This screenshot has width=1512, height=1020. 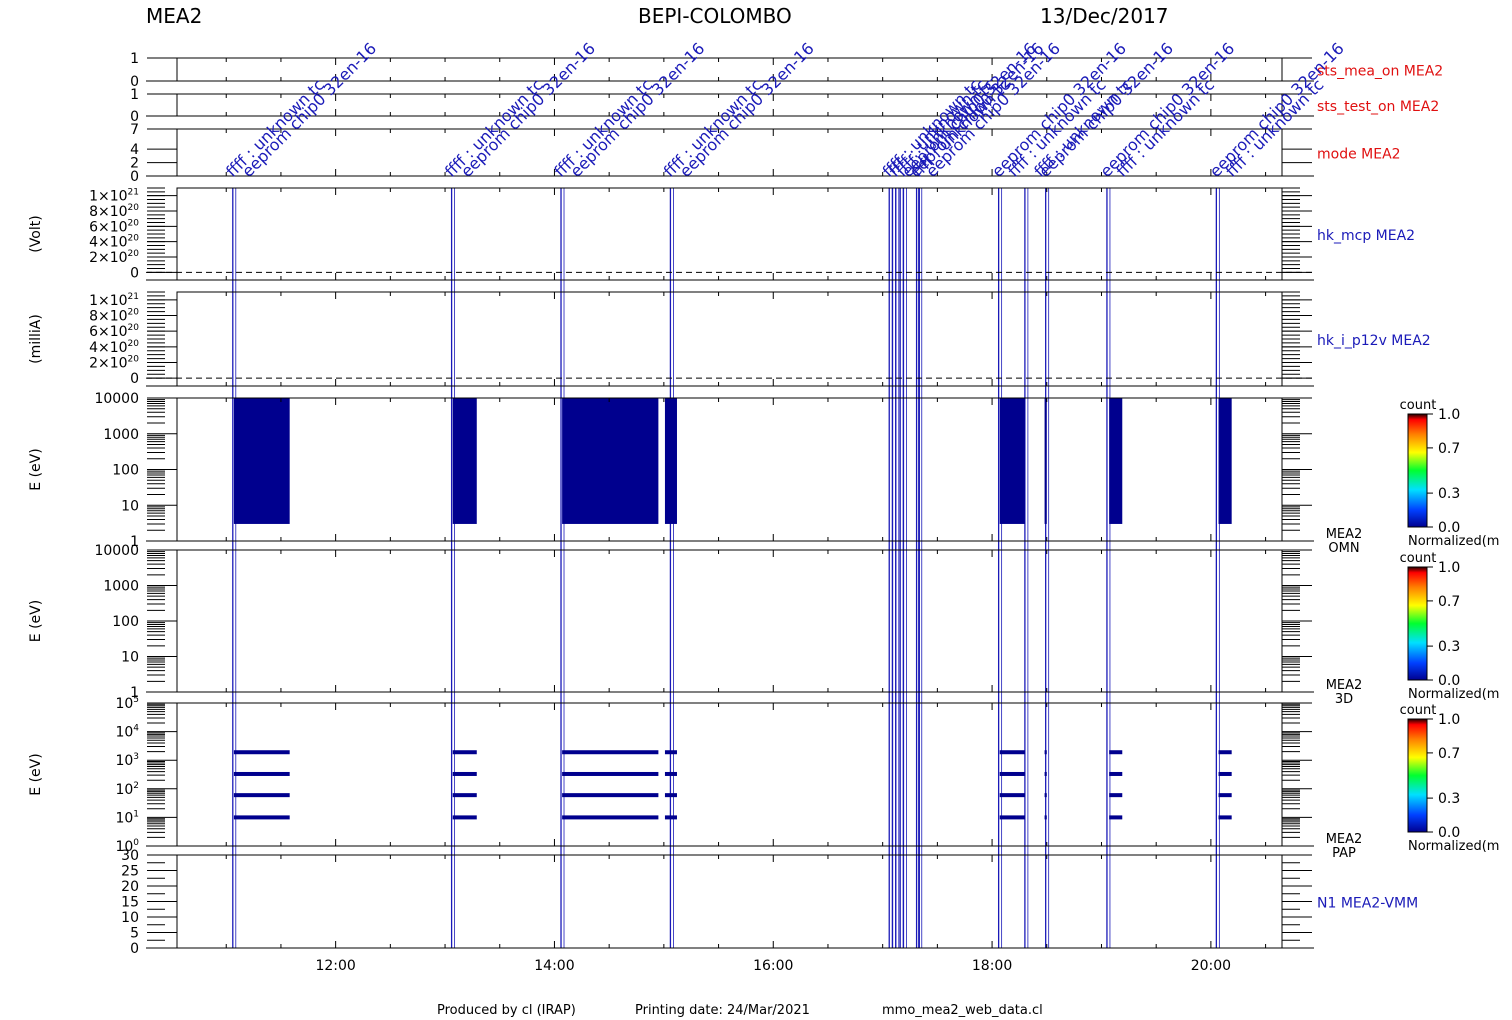 What do you see at coordinates (125, 622) in the screenshot?
I see `y-tick-label: 100` at bounding box center [125, 622].